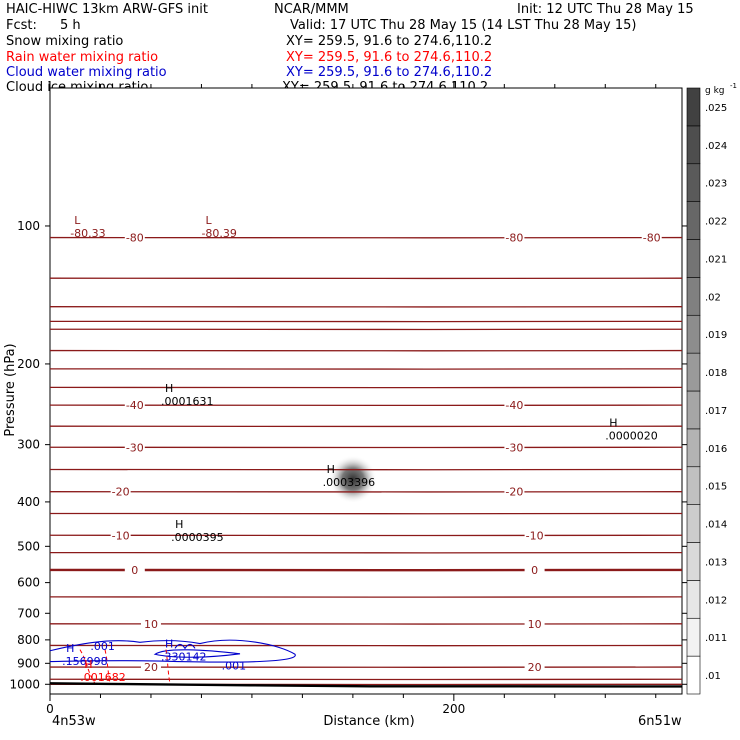 The height and width of the screenshot is (740, 740). I want to click on cloud-water-contour-inner, so click(197, 653).